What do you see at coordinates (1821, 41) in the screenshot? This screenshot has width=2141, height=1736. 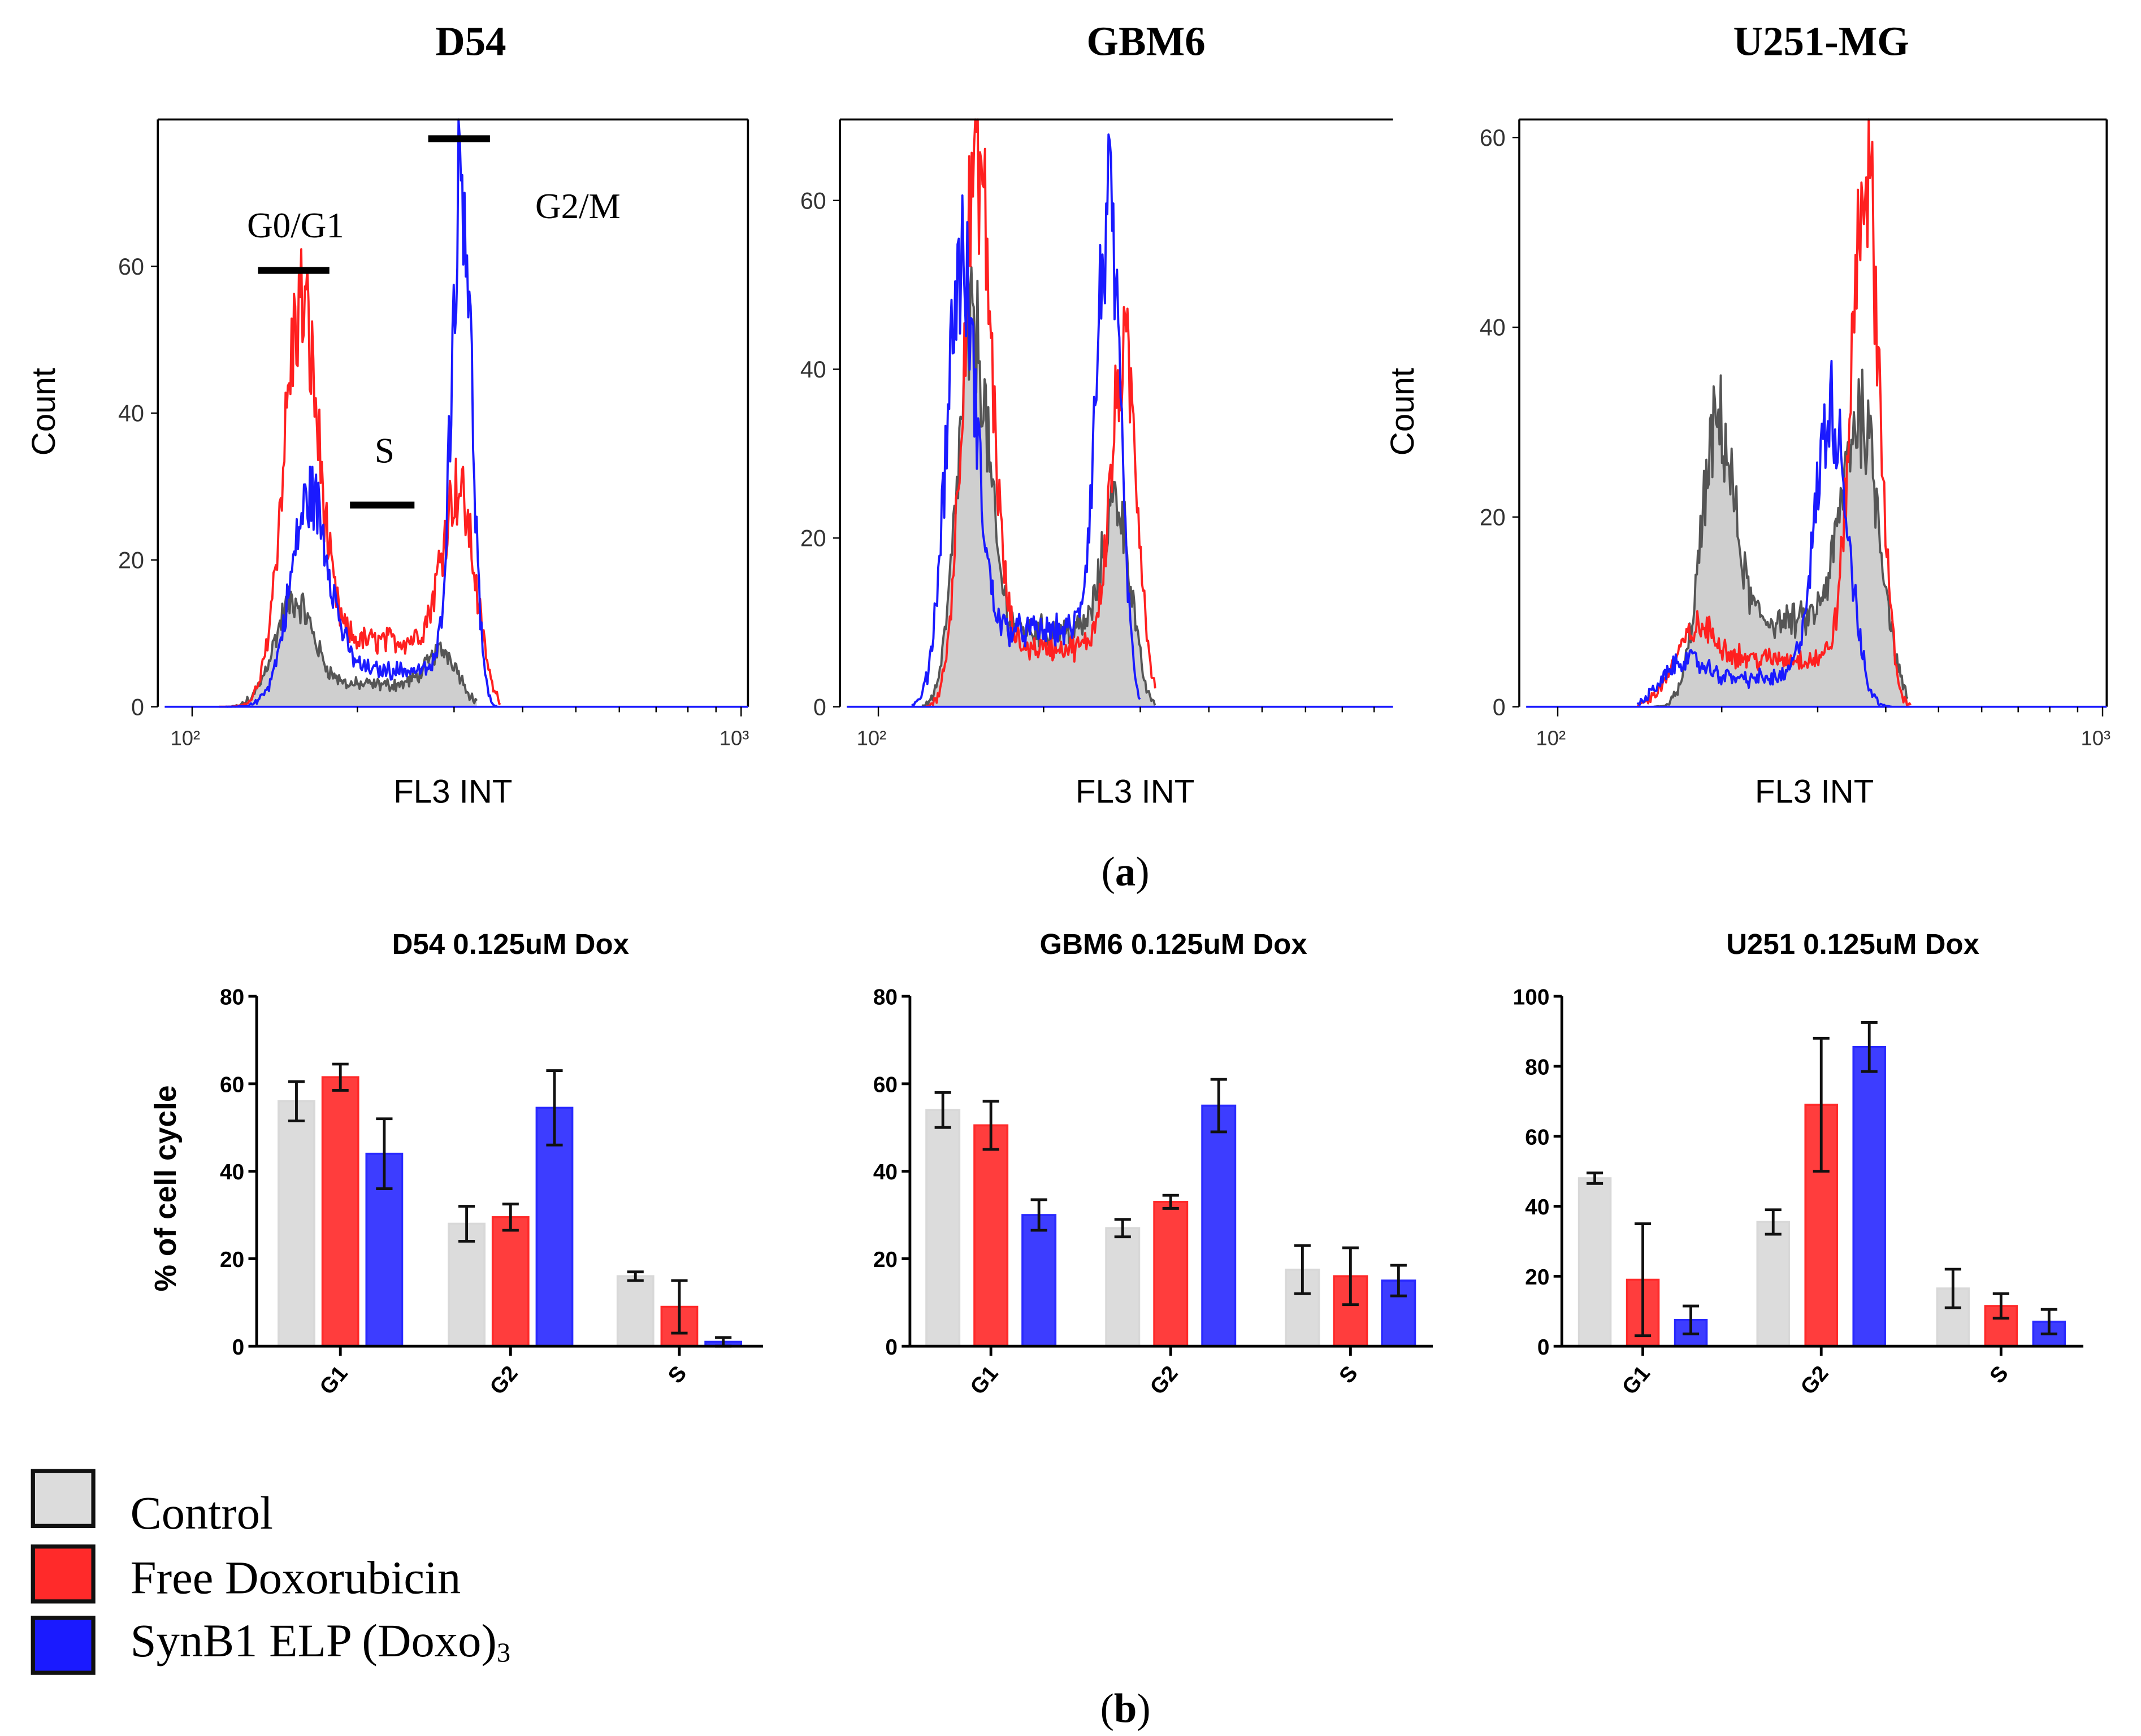 I see `histogram-title: U251-MG` at bounding box center [1821, 41].